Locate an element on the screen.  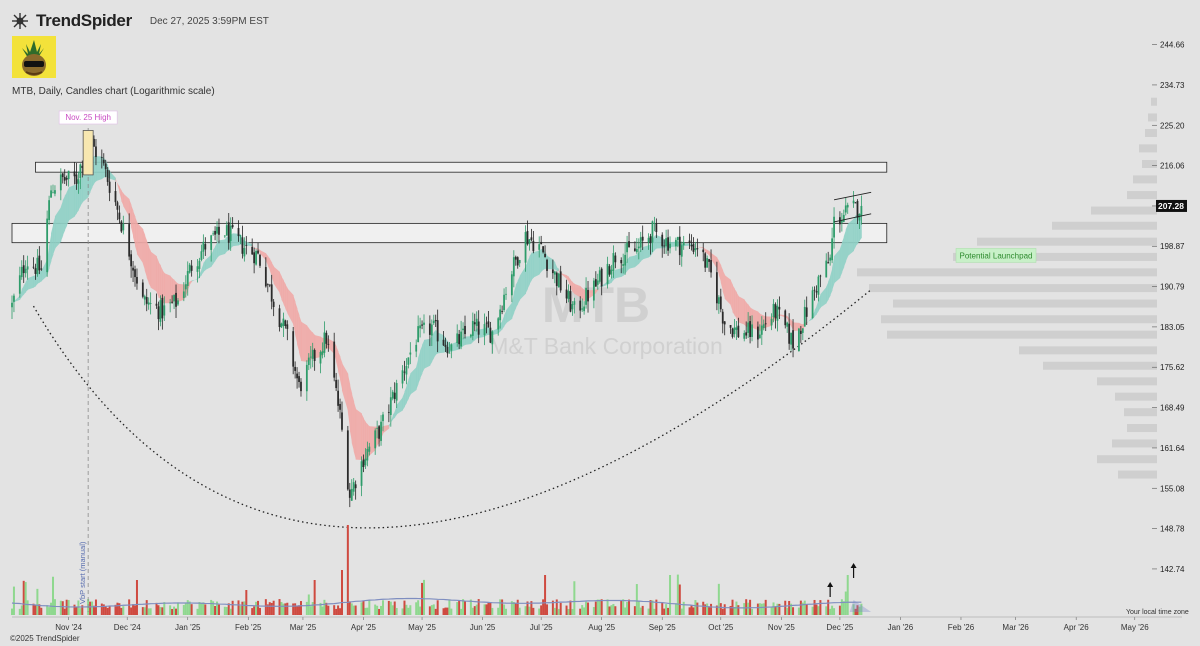
time-tick-label: Mar '25 is located at coordinates (303, 627).